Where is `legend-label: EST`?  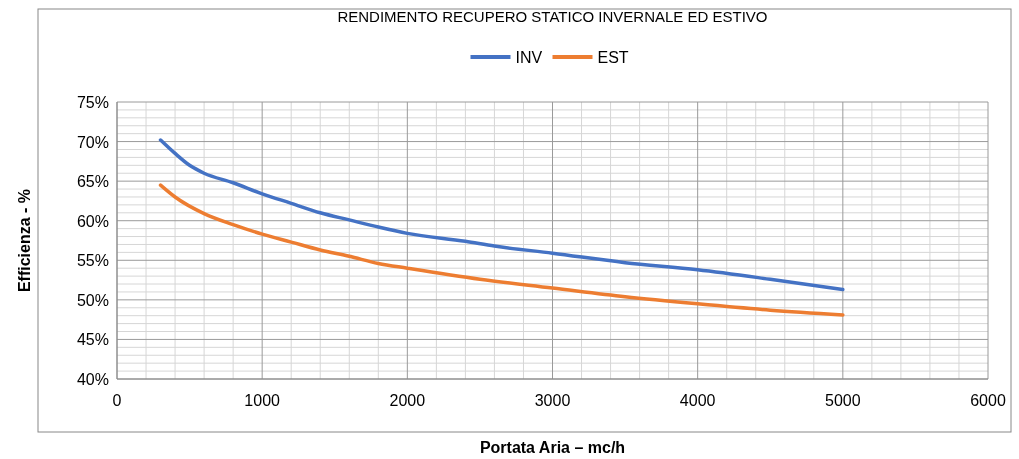
legend-label: EST is located at coordinates (613, 57).